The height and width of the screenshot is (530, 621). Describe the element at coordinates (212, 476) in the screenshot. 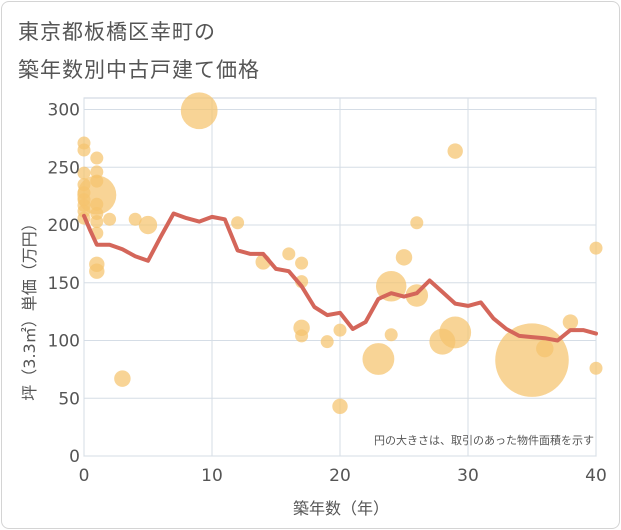

I see `x-tick-label: 10` at that location.